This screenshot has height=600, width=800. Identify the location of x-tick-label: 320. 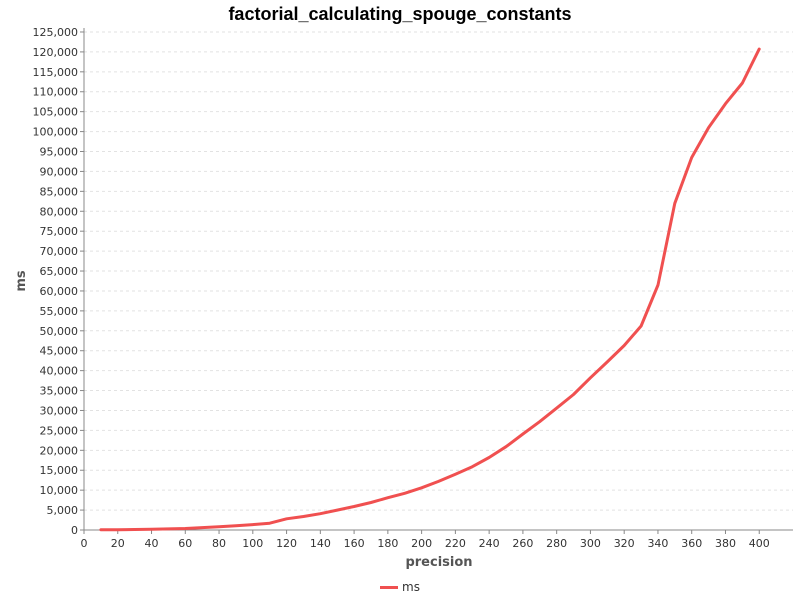
(624, 543).